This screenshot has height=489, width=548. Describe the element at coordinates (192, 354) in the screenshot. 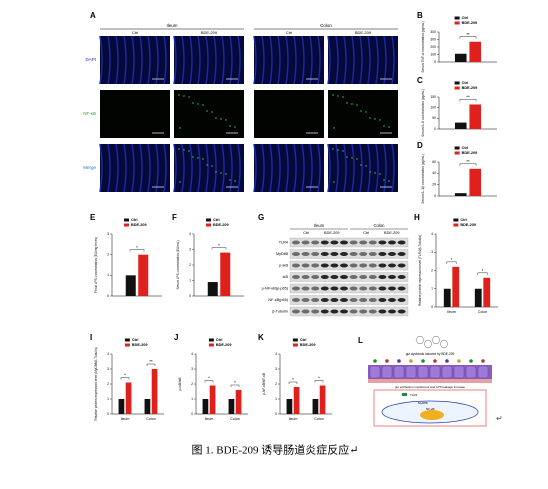

I see `y-tick-label: 4` at that location.